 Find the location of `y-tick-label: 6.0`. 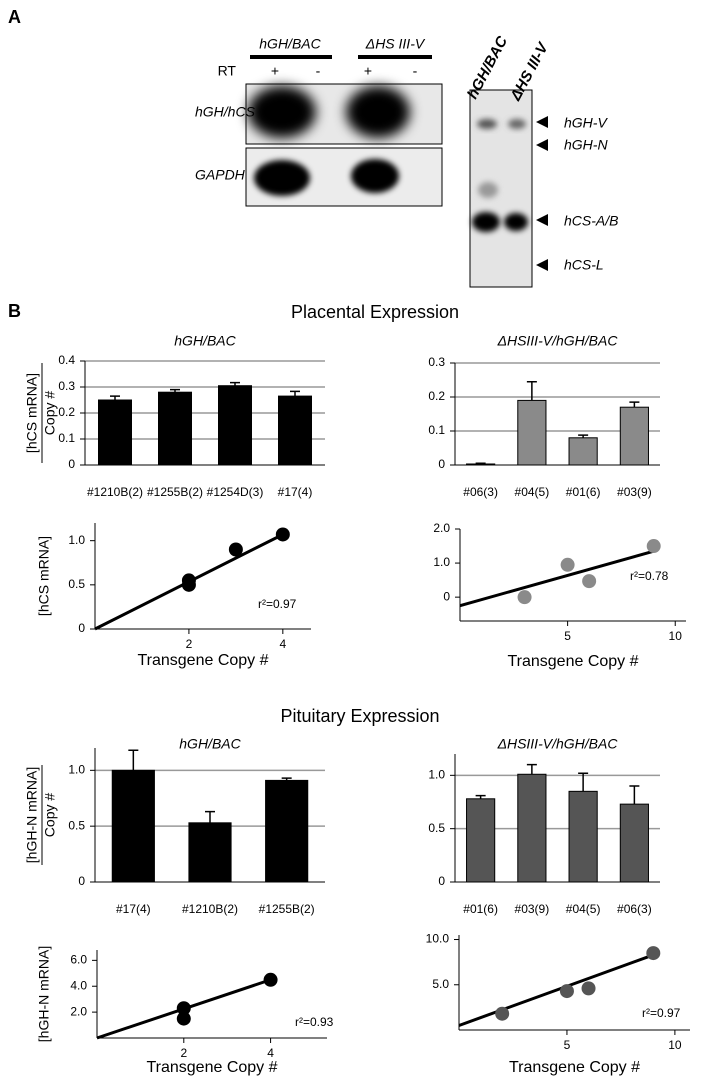

y-tick-label: 6.0 is located at coordinates (78, 960).